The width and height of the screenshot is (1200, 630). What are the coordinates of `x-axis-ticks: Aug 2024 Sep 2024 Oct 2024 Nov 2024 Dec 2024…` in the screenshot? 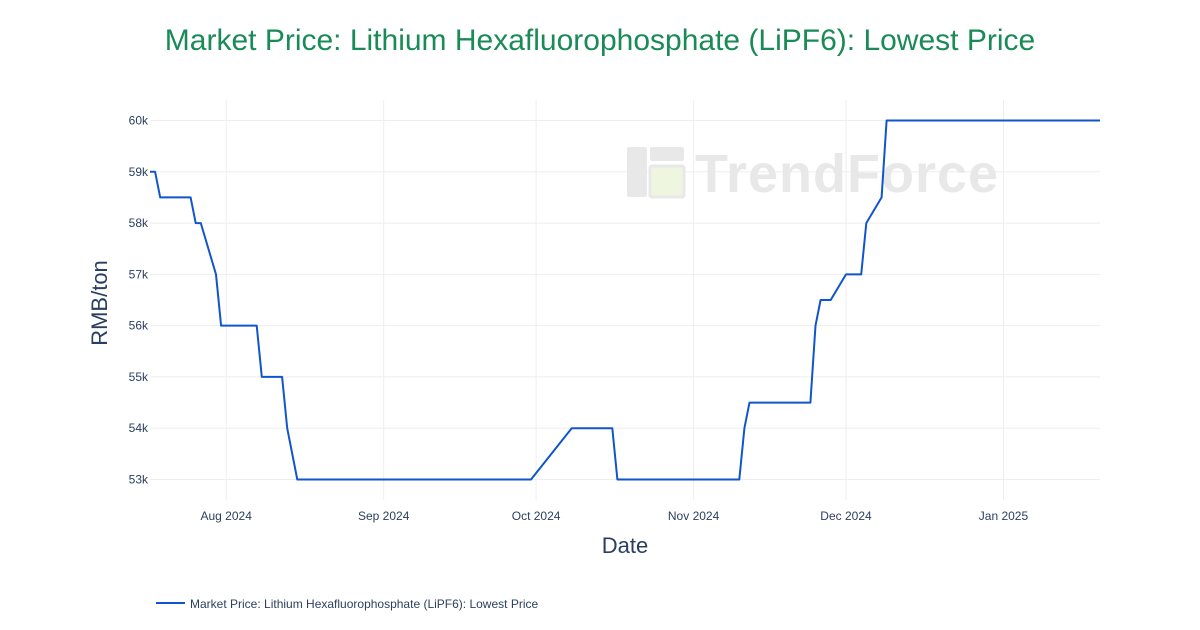 It's located at (615, 516).